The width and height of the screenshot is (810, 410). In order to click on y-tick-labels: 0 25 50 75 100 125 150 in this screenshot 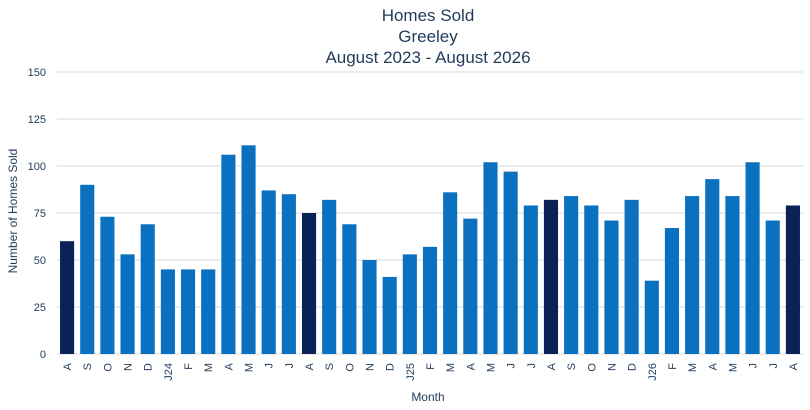, I will do `click(37, 214)`.